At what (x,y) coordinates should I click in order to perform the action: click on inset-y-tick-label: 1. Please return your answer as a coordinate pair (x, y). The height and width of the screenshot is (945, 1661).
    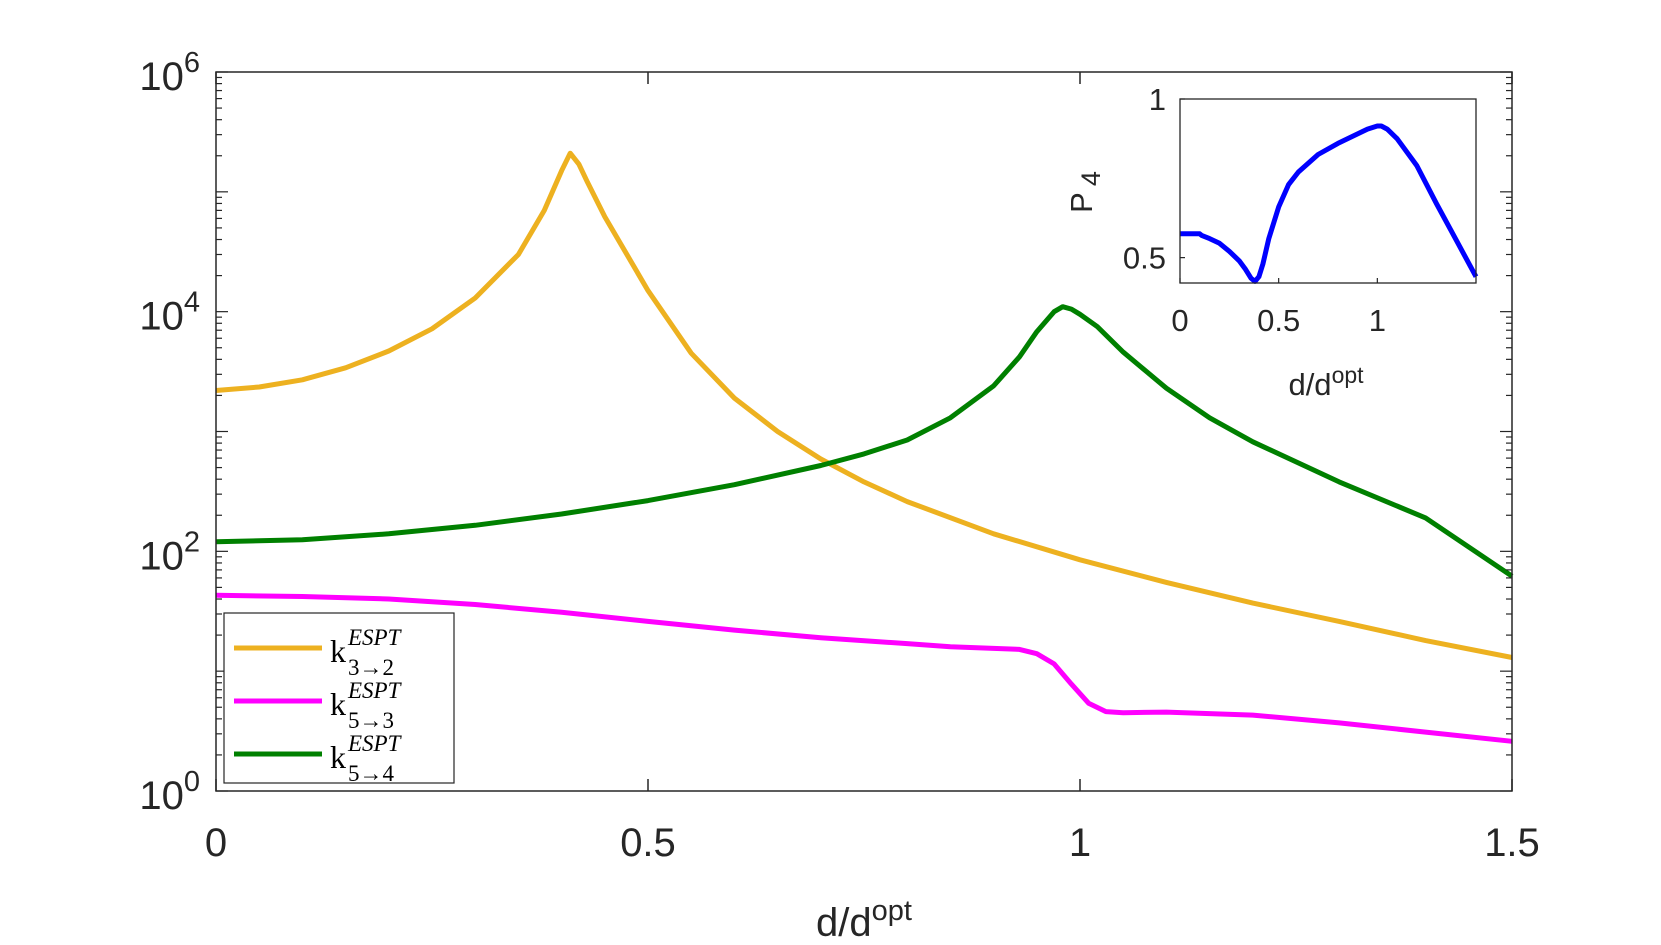
    Looking at the image, I should click on (1157, 99).